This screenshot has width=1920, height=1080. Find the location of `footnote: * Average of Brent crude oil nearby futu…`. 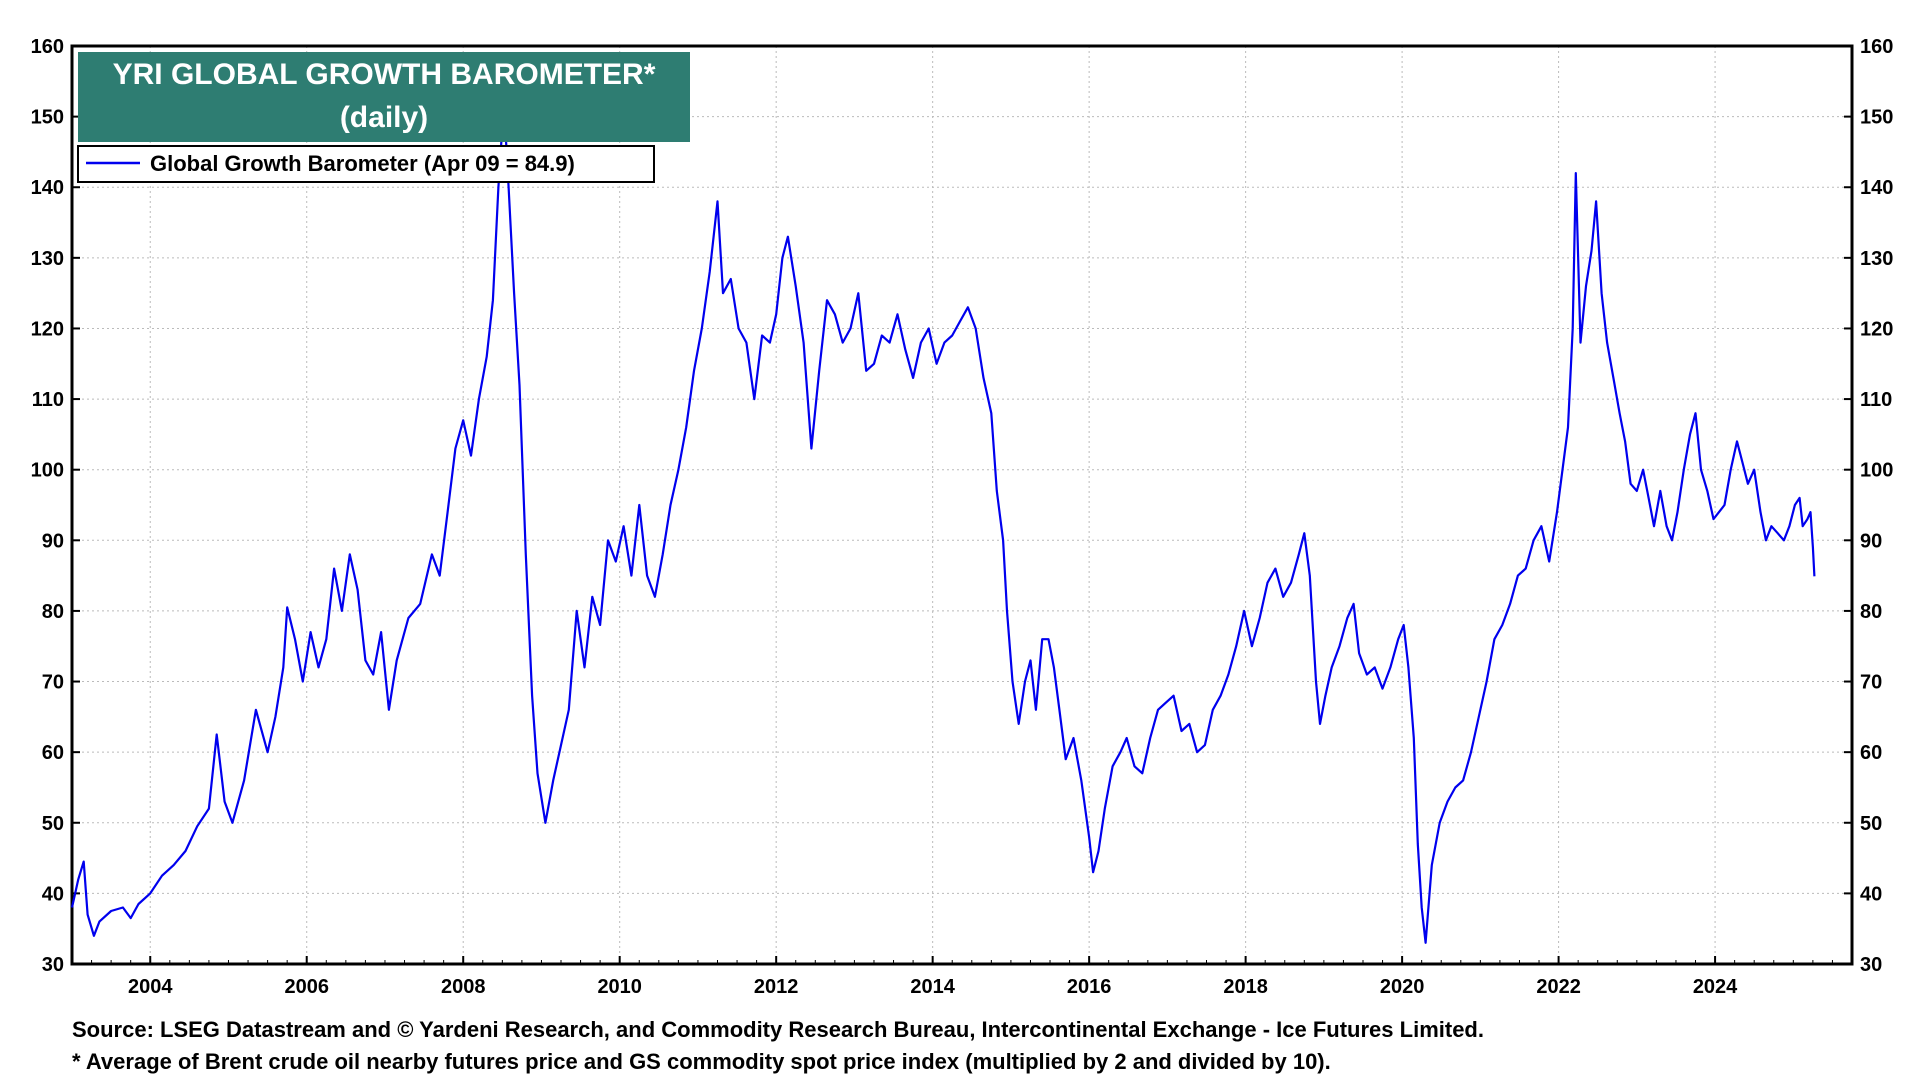

footnote: * Average of Brent crude oil nearby futu… is located at coordinates (701, 1061).